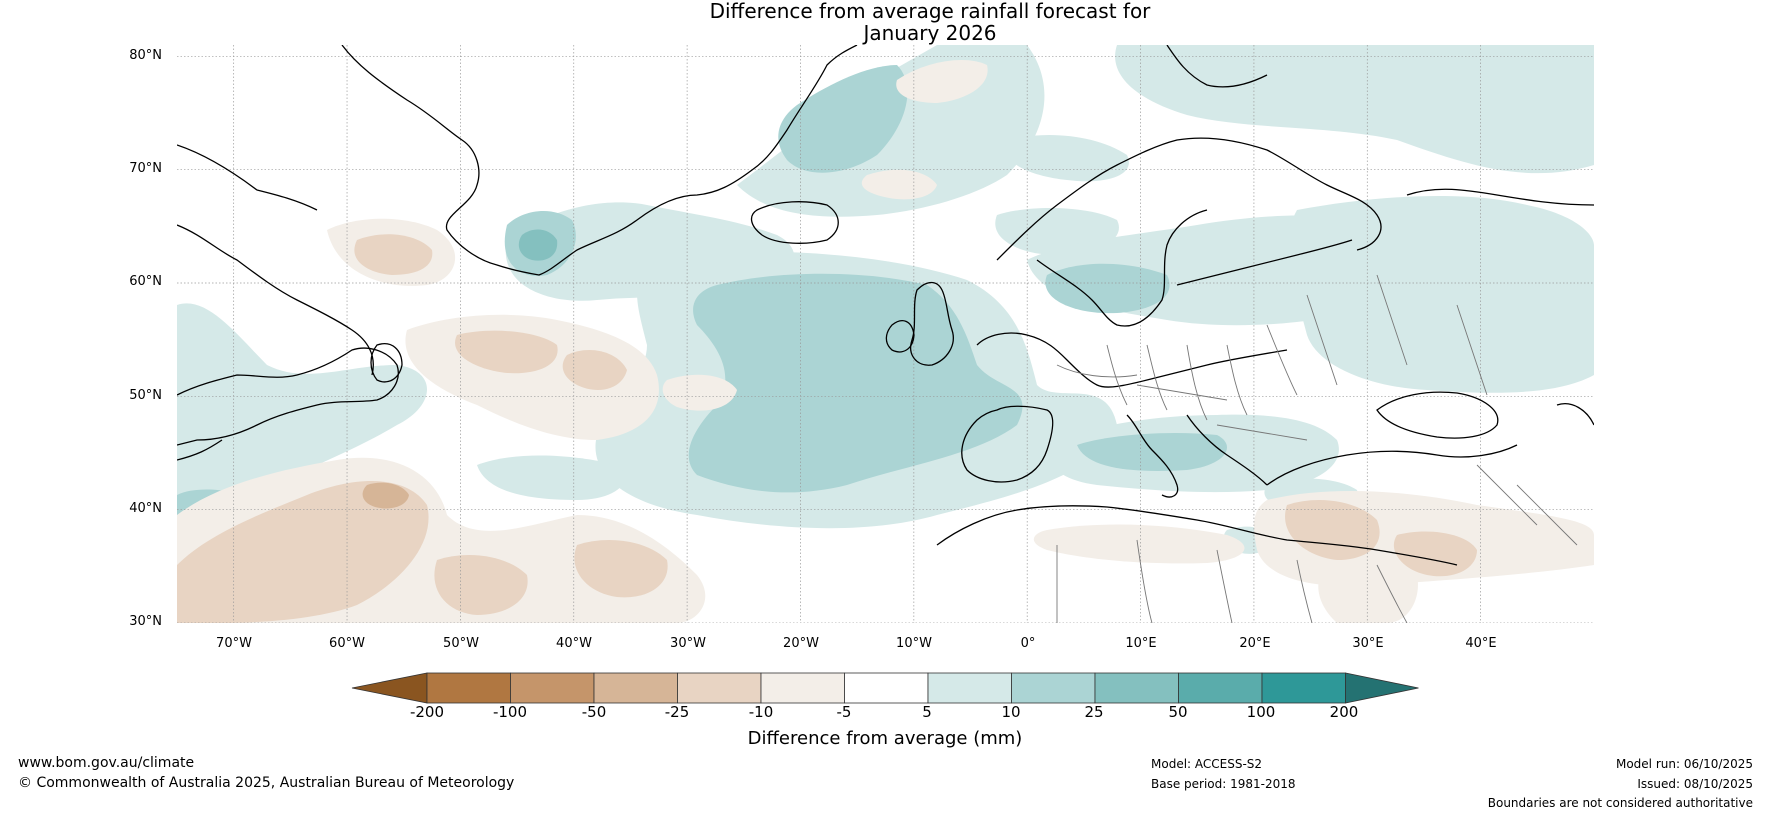  Describe the element at coordinates (688, 643) in the screenshot. I see `lon-label-30w: 30°W` at that location.